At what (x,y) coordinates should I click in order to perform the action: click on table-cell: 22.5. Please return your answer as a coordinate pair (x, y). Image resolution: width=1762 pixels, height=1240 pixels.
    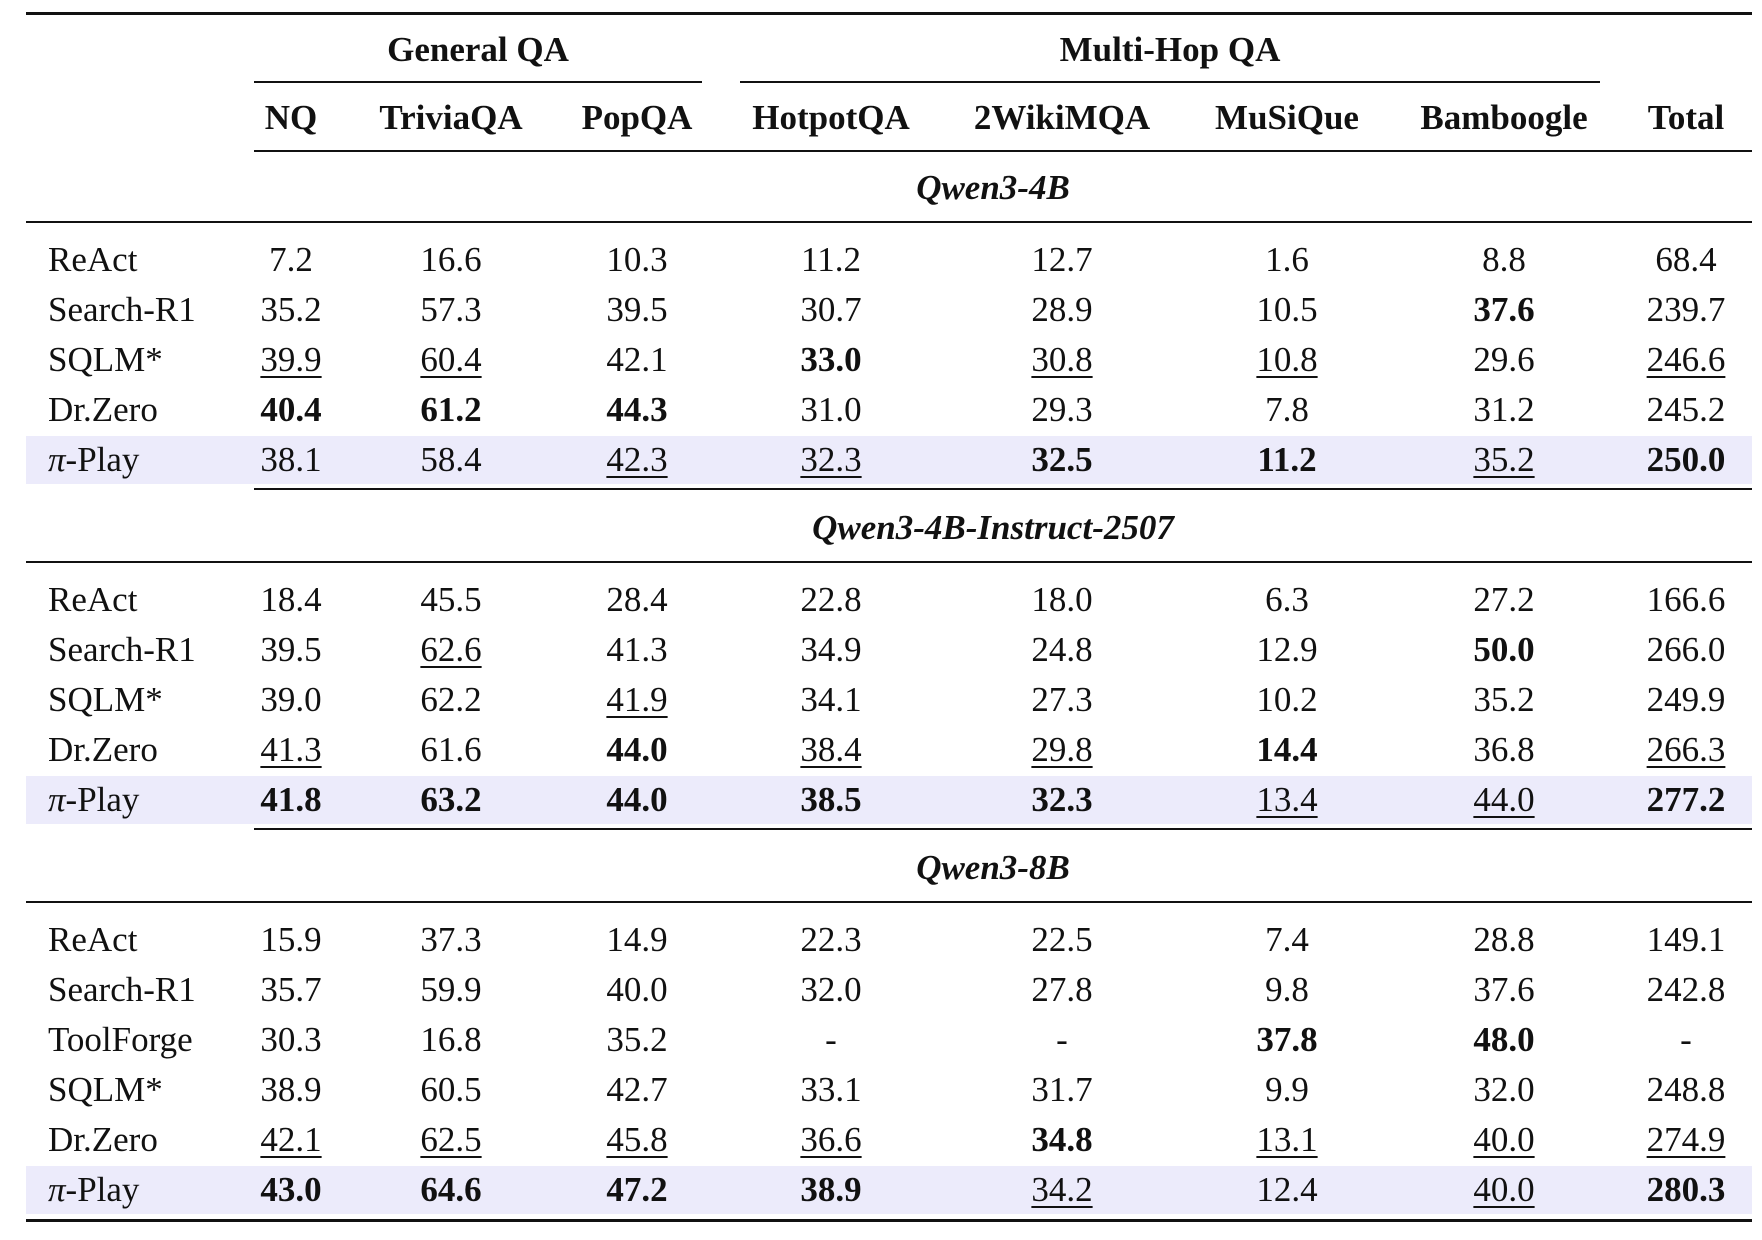
    Looking at the image, I should click on (1062, 939).